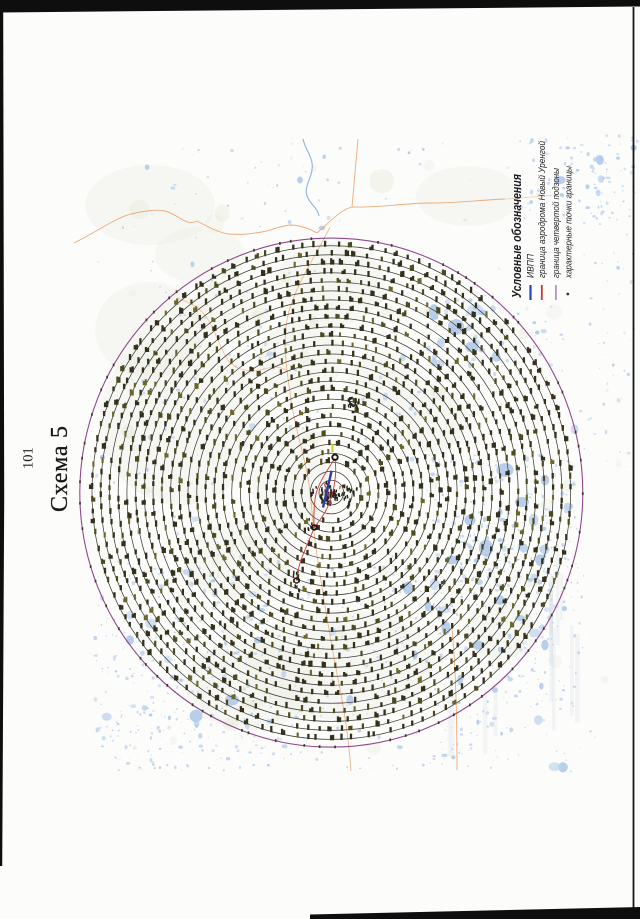  What do you see at coordinates (556, 223) in the screenshot?
I see `svg-text: граница четвертой подзоны` at bounding box center [556, 223].